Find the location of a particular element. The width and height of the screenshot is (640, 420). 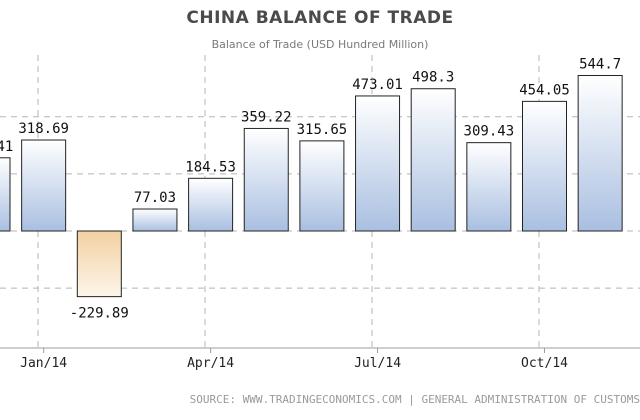

data-label: -229.89 is located at coordinates (99, 314).